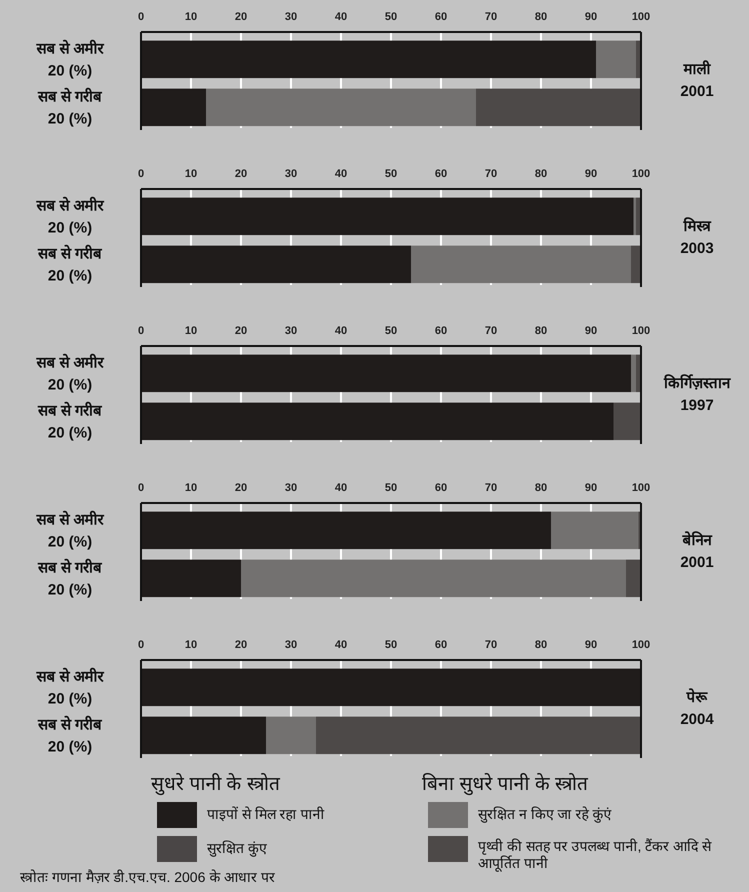  I want to click on text: स्त्रोतः गणना मैज़र डी.एच.एच. 2006 के आधार पर, so click(148, 877).